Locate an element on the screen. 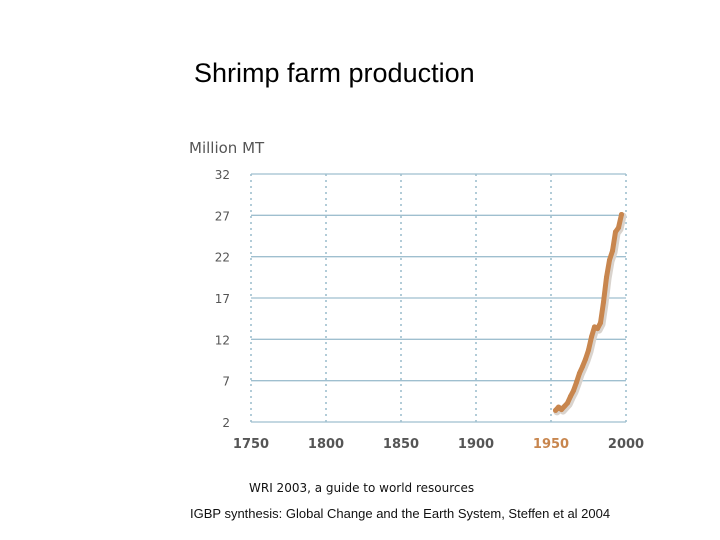  y-tick-label: 12 is located at coordinates (222, 340).